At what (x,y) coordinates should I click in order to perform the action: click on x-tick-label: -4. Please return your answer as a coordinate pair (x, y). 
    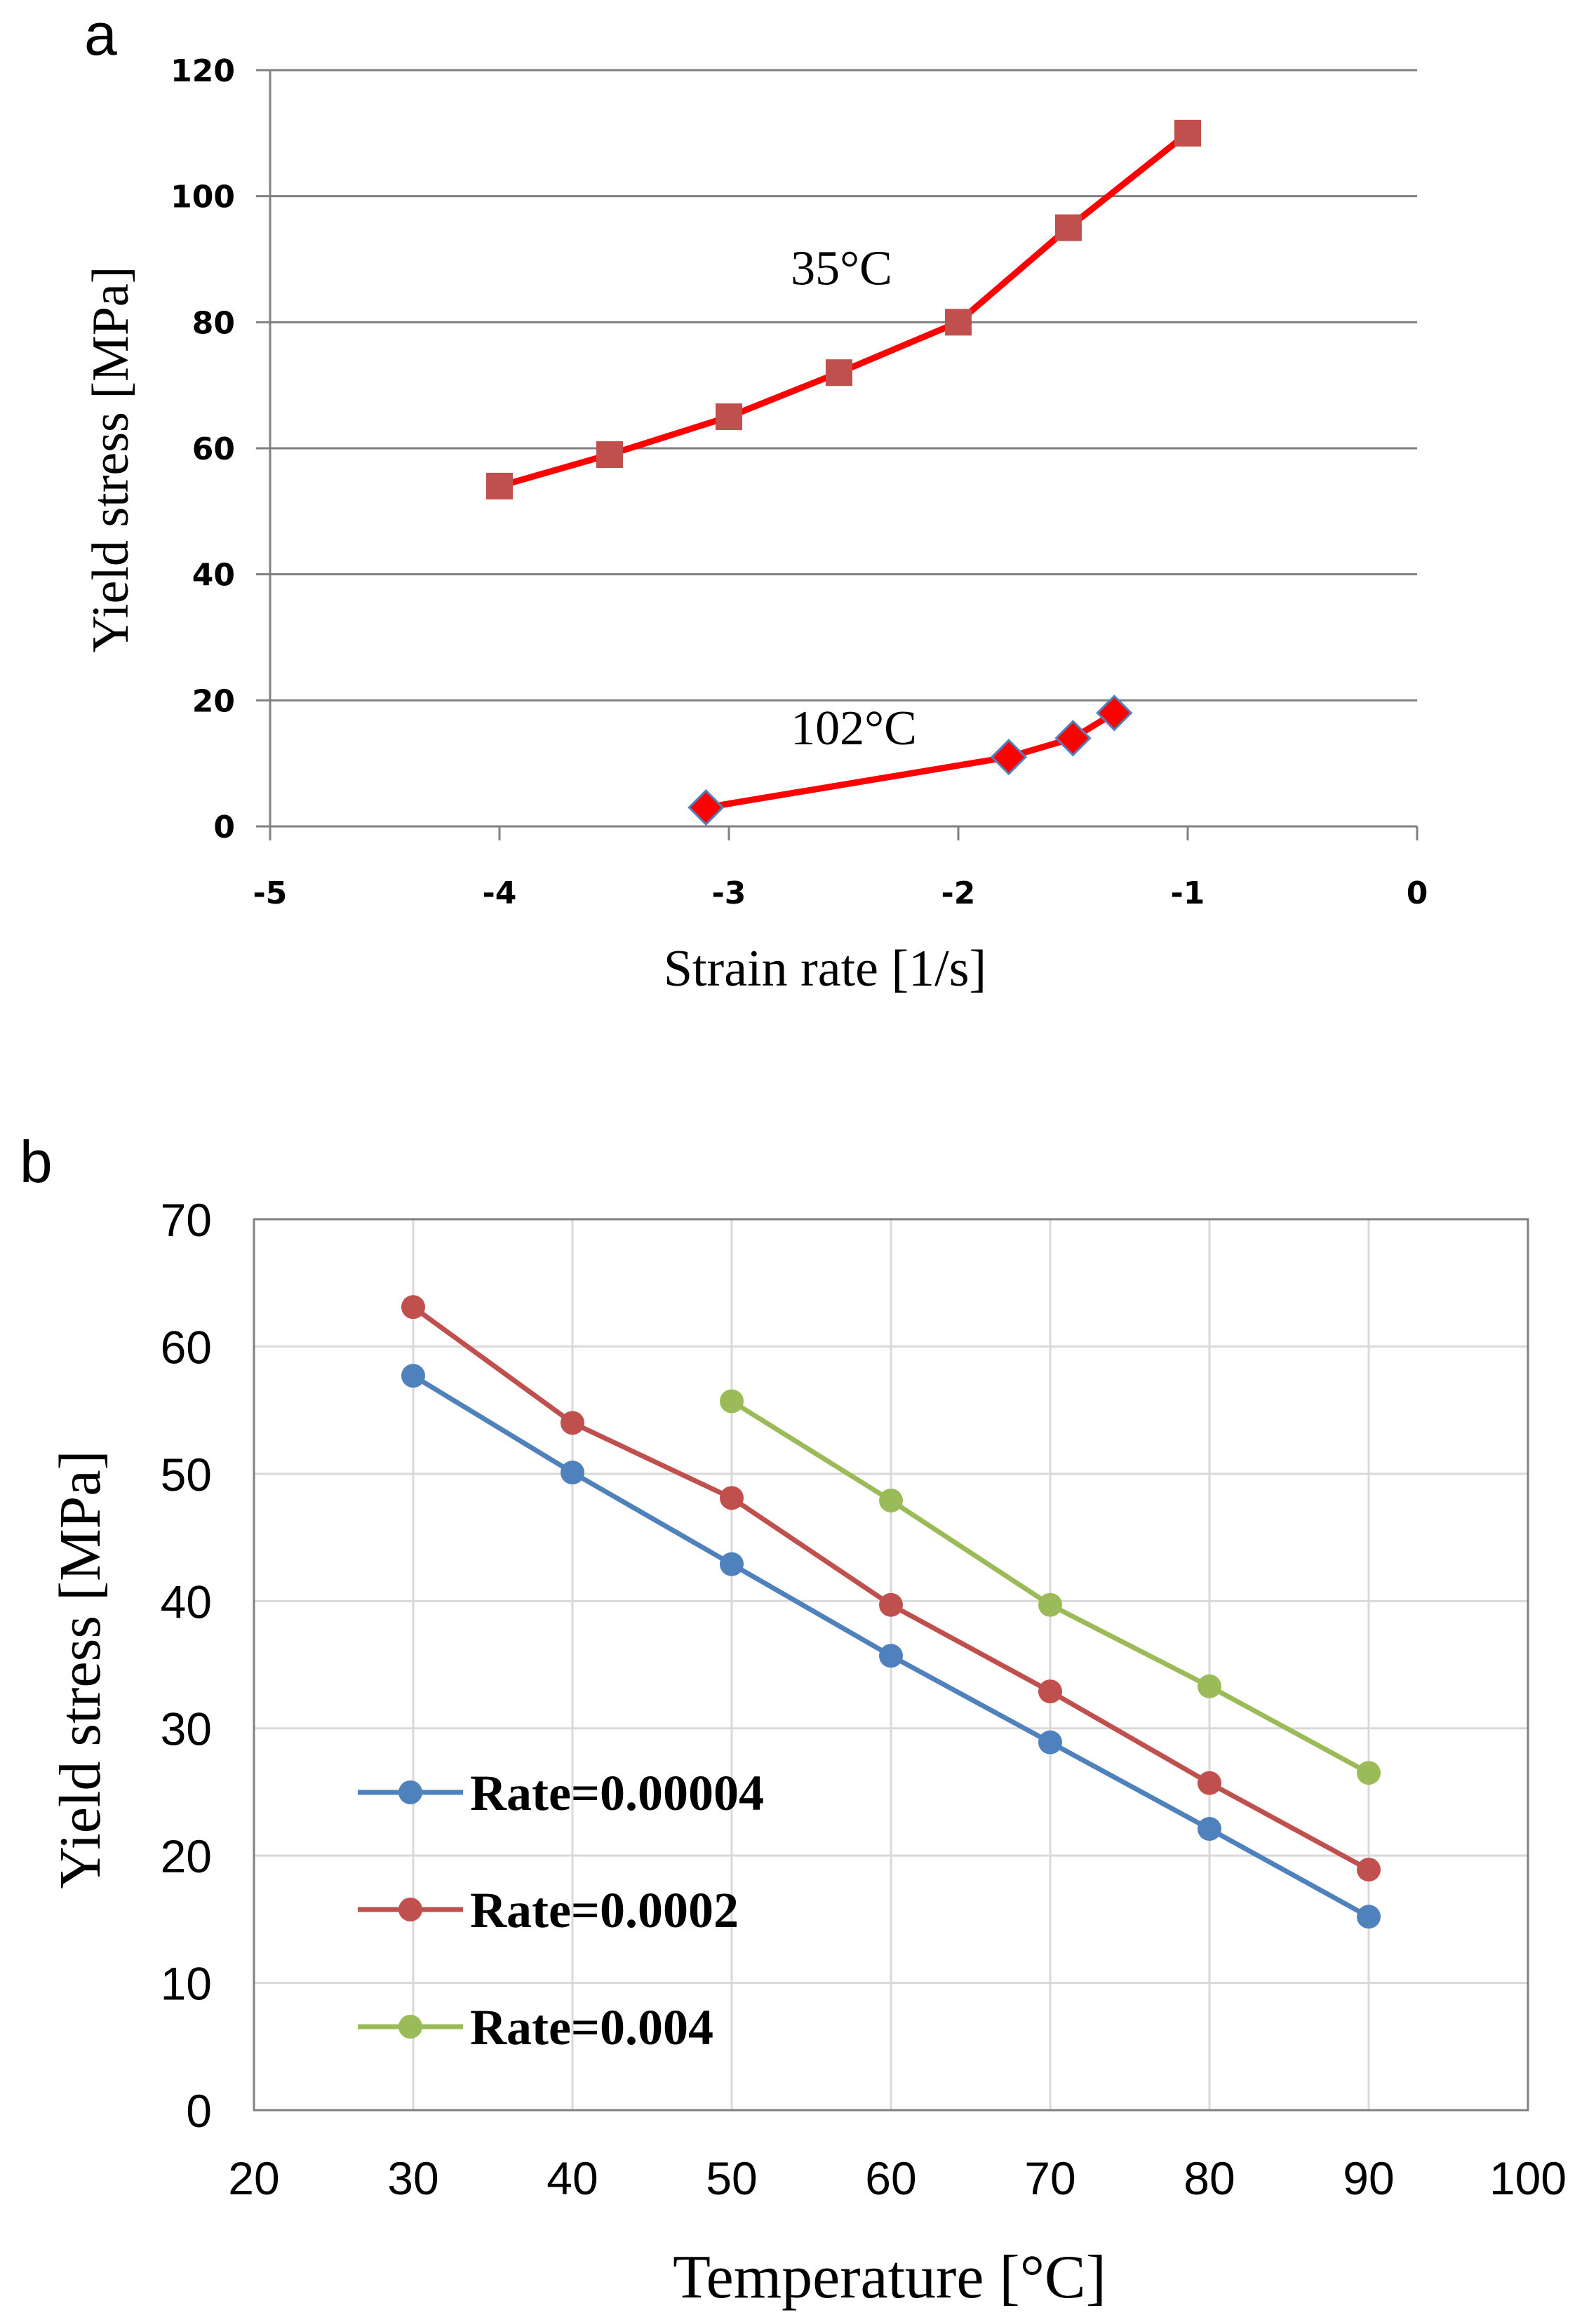
    Looking at the image, I should click on (500, 893).